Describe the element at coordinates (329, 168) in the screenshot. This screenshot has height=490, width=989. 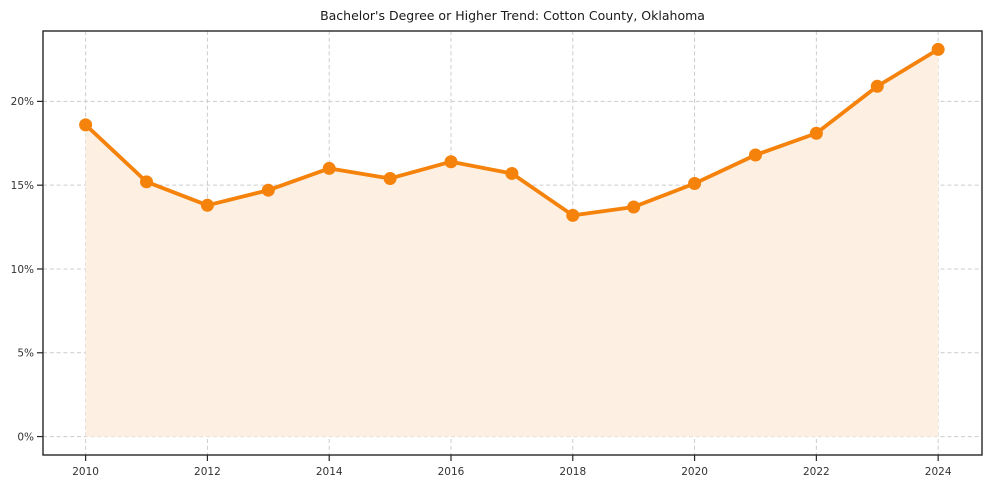
I see `data-point-2014` at that location.